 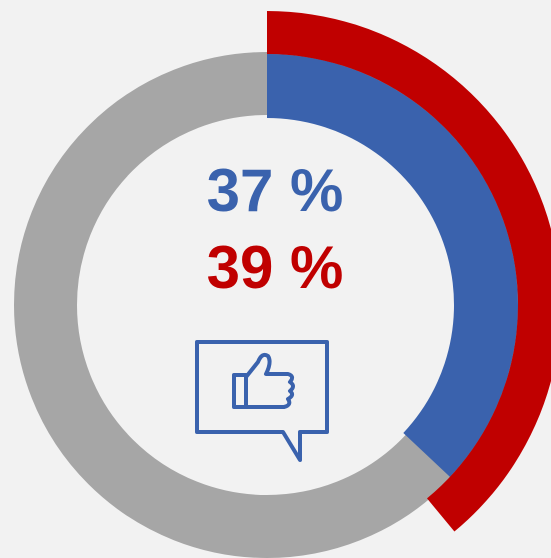 I want to click on value-label: 39 %, so click(x=275, y=267).